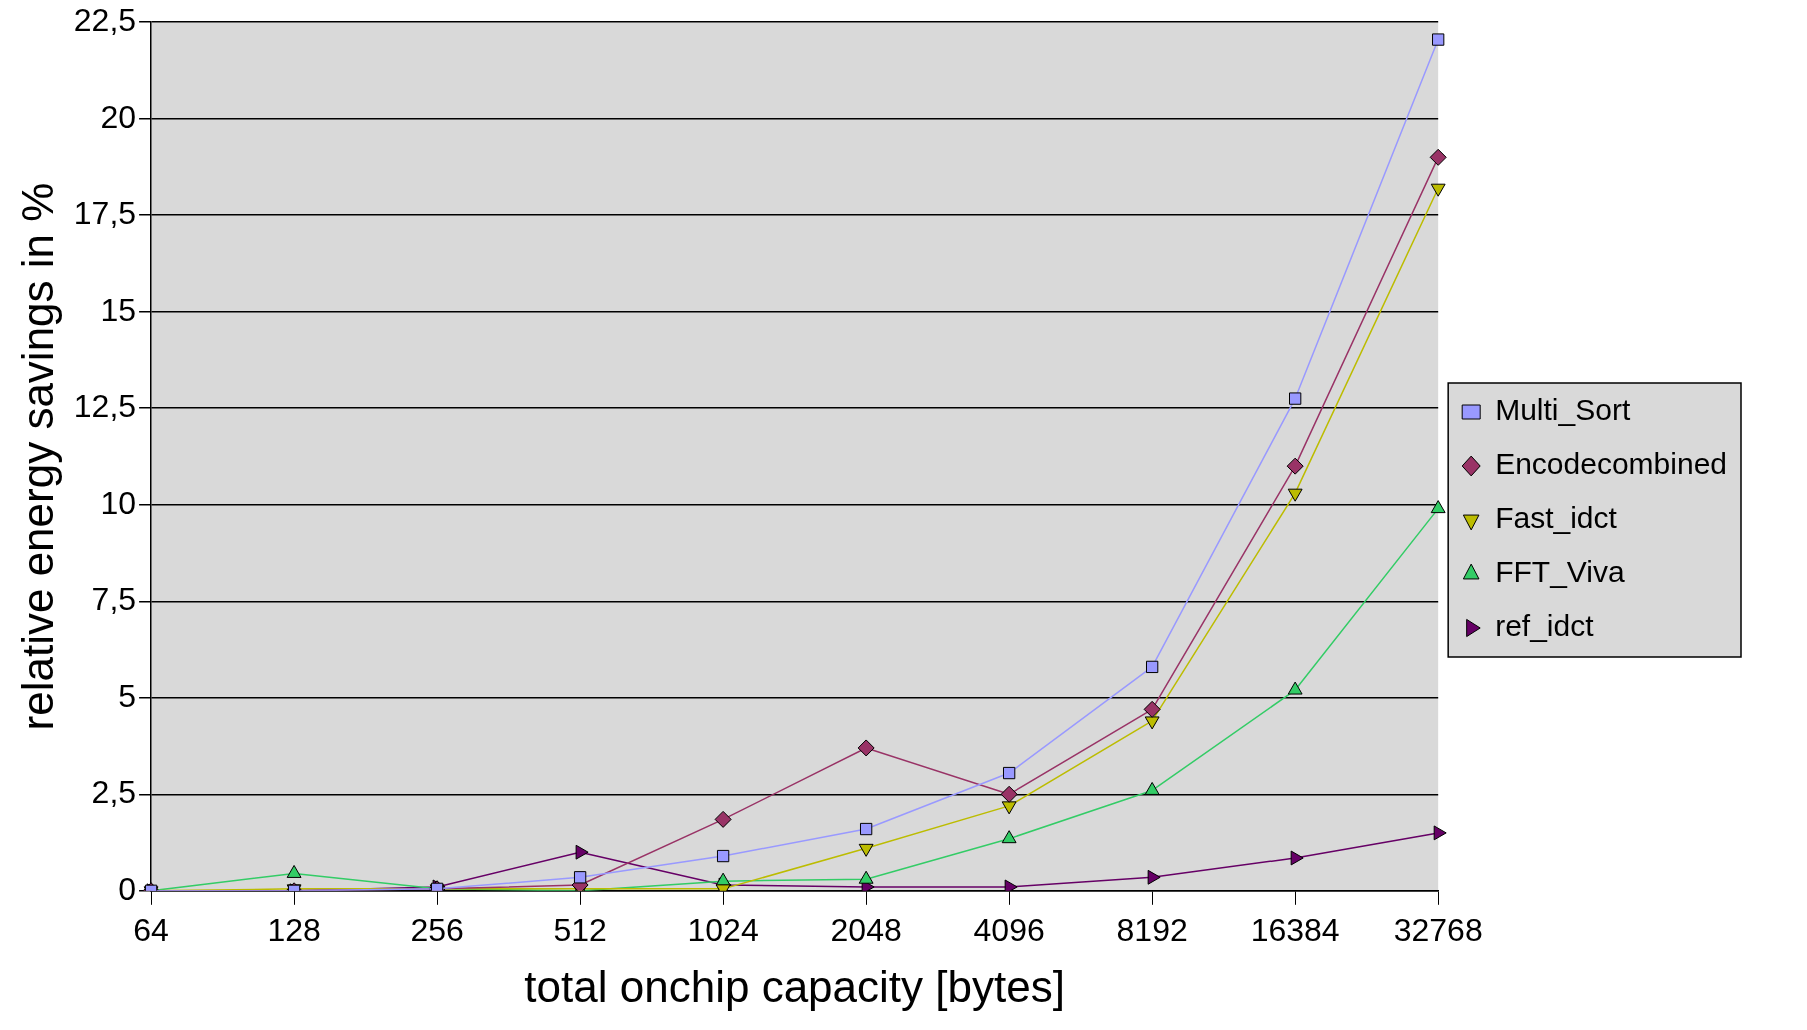 The height and width of the screenshot is (1030, 1807). I want to click on x-tick-label: 2048, so click(866, 929).